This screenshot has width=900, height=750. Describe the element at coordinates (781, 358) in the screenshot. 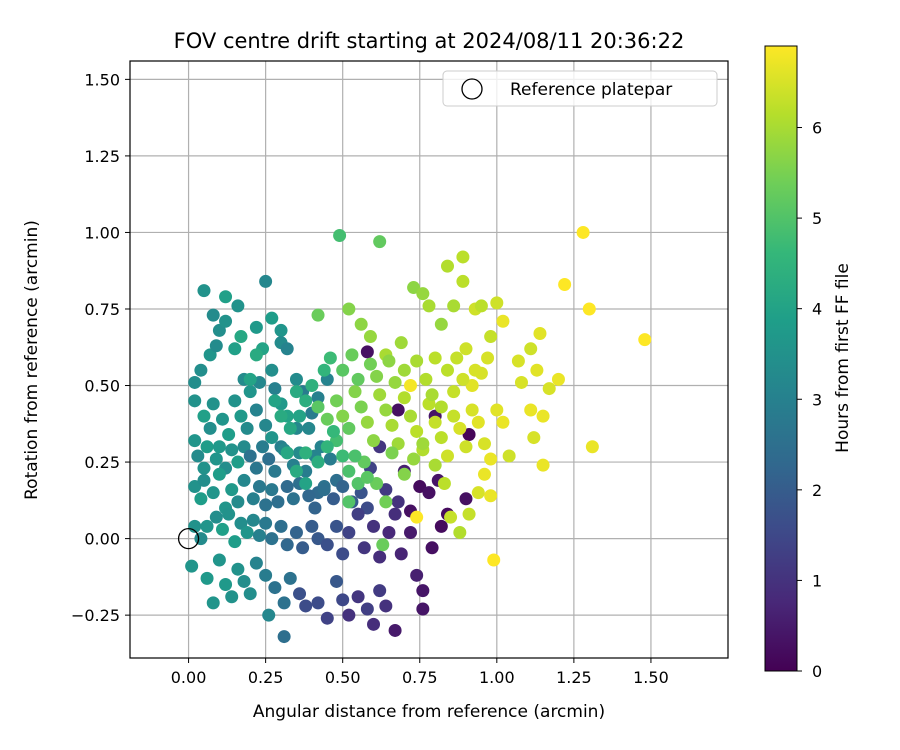

I see `colorbar-gradient` at that location.